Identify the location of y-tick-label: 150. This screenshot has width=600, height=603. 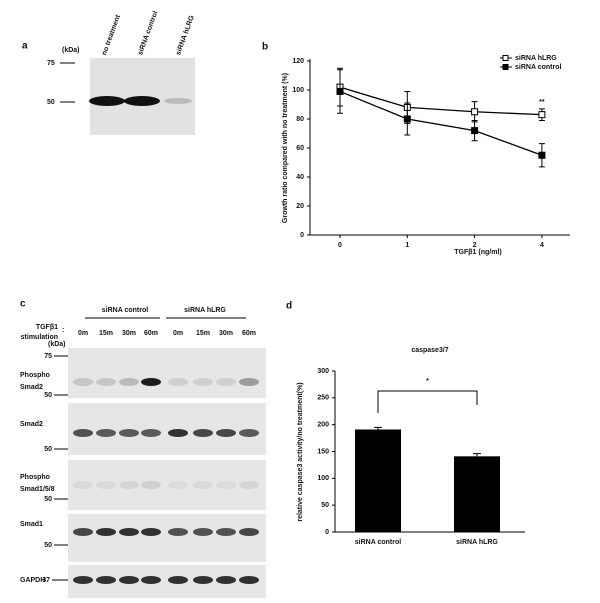
(323, 451).